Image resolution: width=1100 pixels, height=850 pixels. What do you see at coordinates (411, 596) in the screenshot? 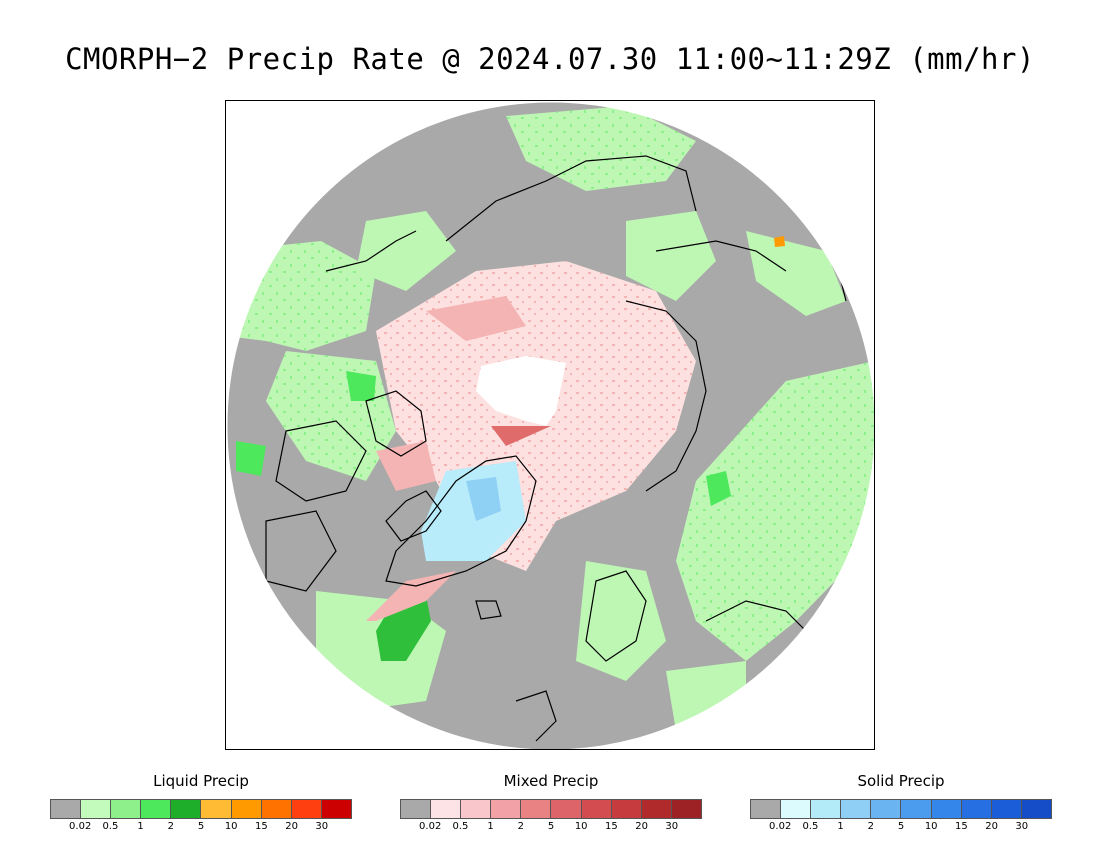
I see `mixed-region-greenland-south` at bounding box center [411, 596].